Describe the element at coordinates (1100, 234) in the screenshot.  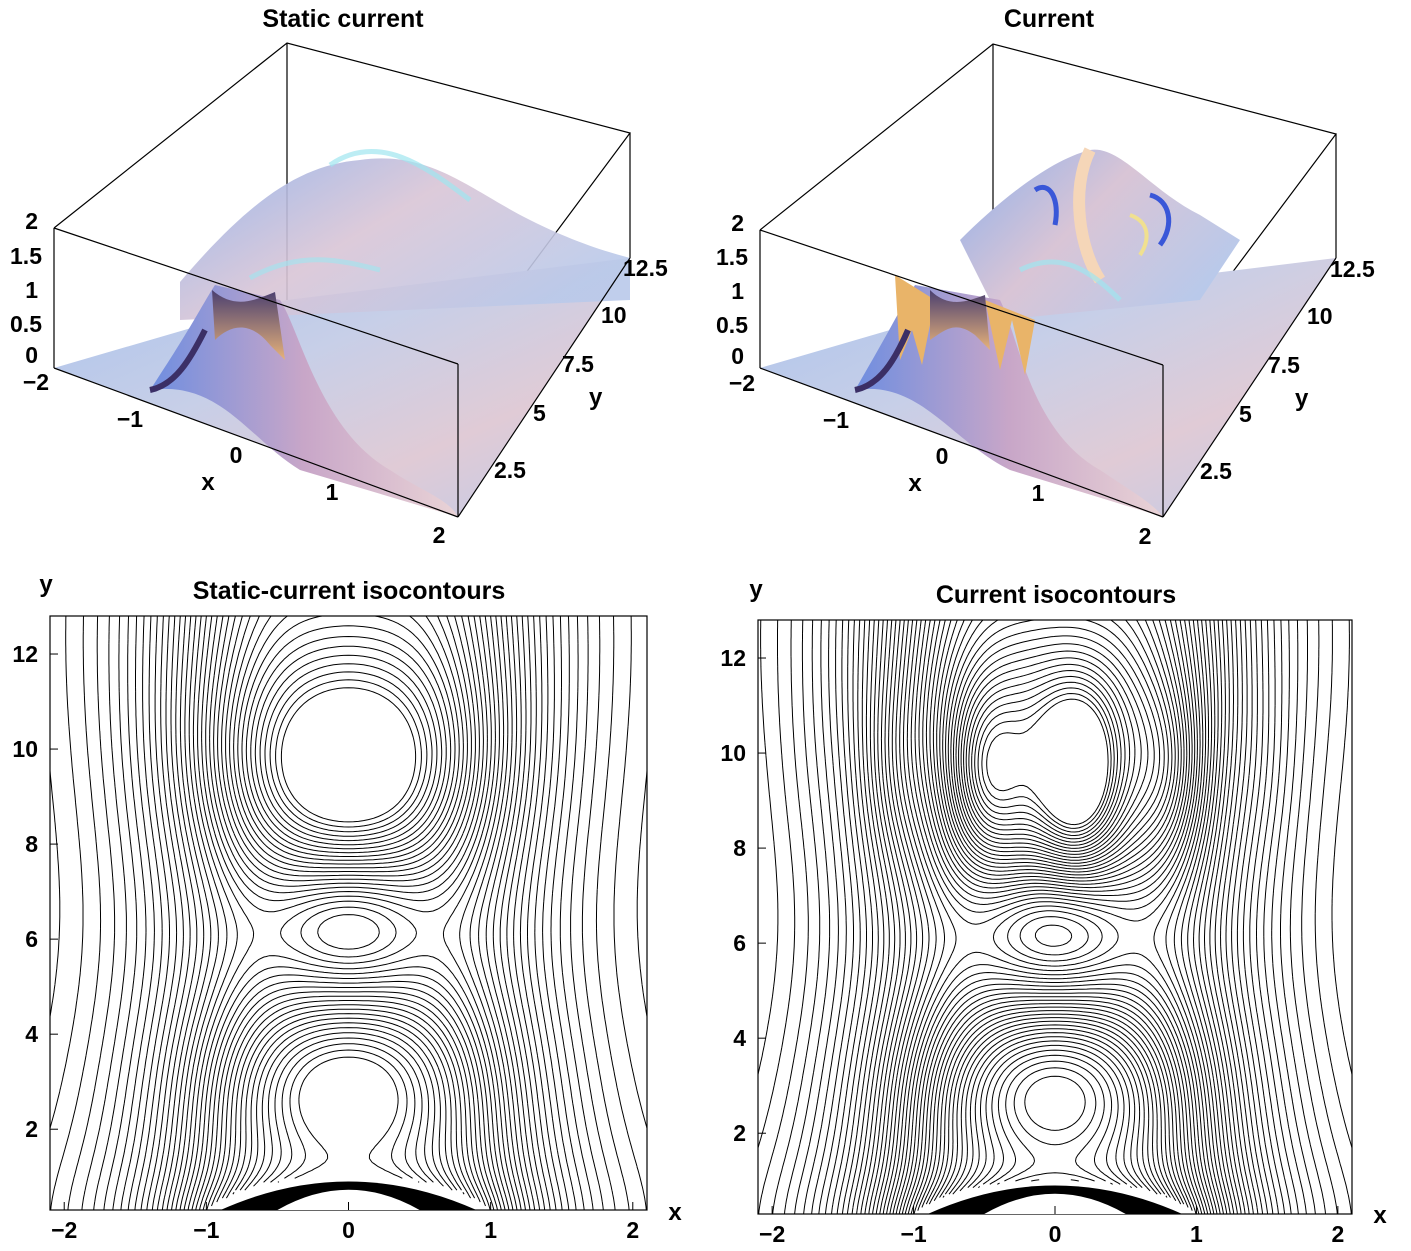
I see `surface-peak` at that location.